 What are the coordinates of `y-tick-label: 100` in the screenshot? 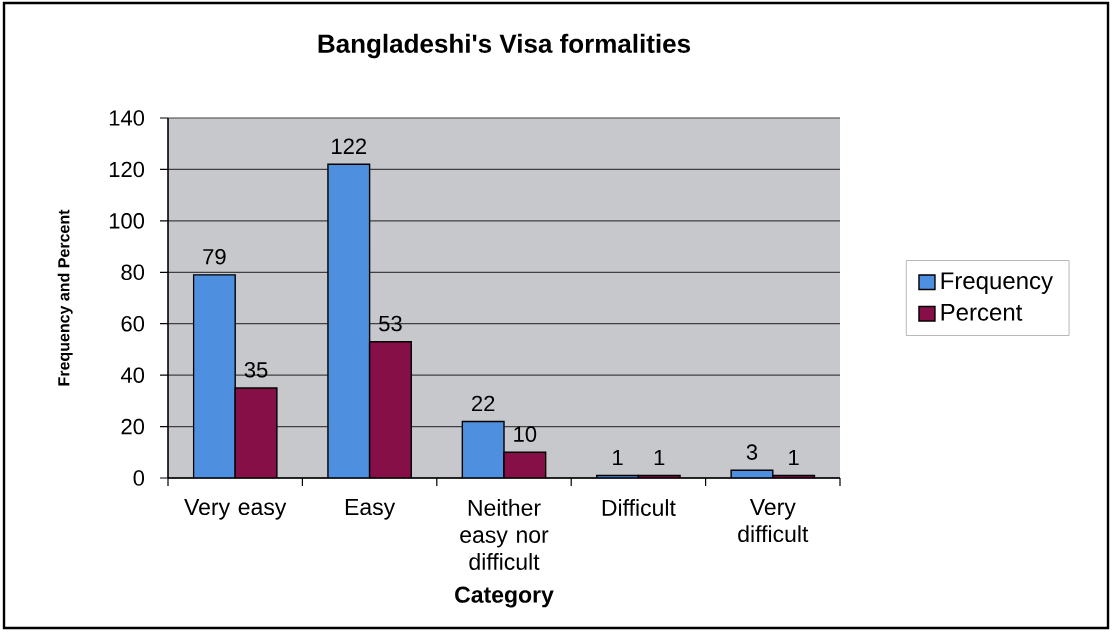 It's located at (127, 221).